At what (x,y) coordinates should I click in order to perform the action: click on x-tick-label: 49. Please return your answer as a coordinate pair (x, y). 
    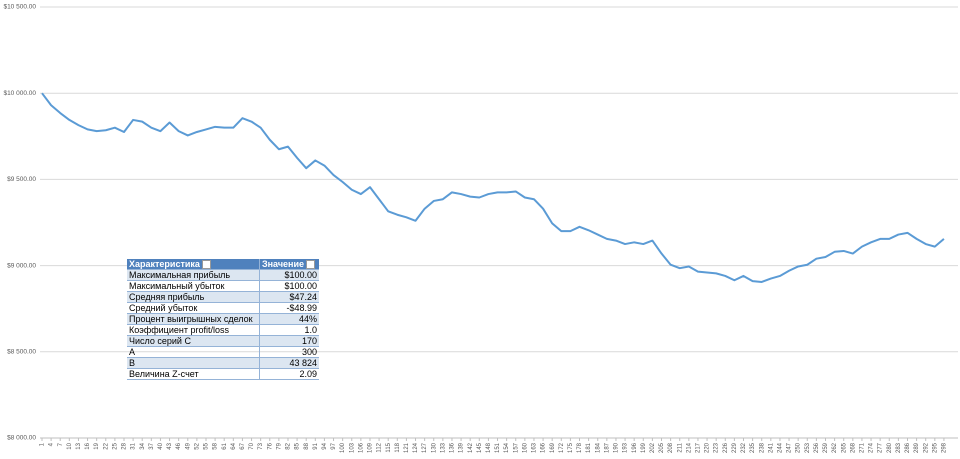
    Looking at the image, I should click on (188, 445).